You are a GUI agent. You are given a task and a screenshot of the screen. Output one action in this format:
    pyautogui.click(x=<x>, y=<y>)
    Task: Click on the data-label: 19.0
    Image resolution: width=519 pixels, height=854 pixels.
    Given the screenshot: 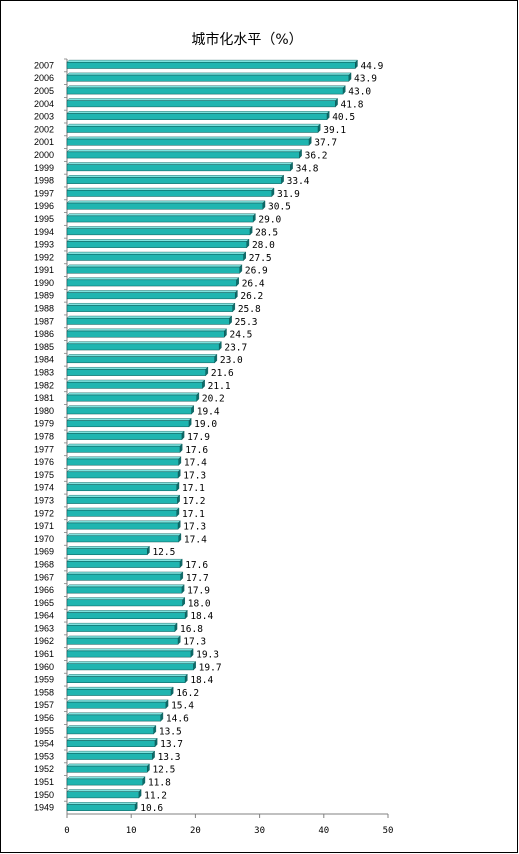 What is the action you would take?
    pyautogui.click(x=205, y=424)
    